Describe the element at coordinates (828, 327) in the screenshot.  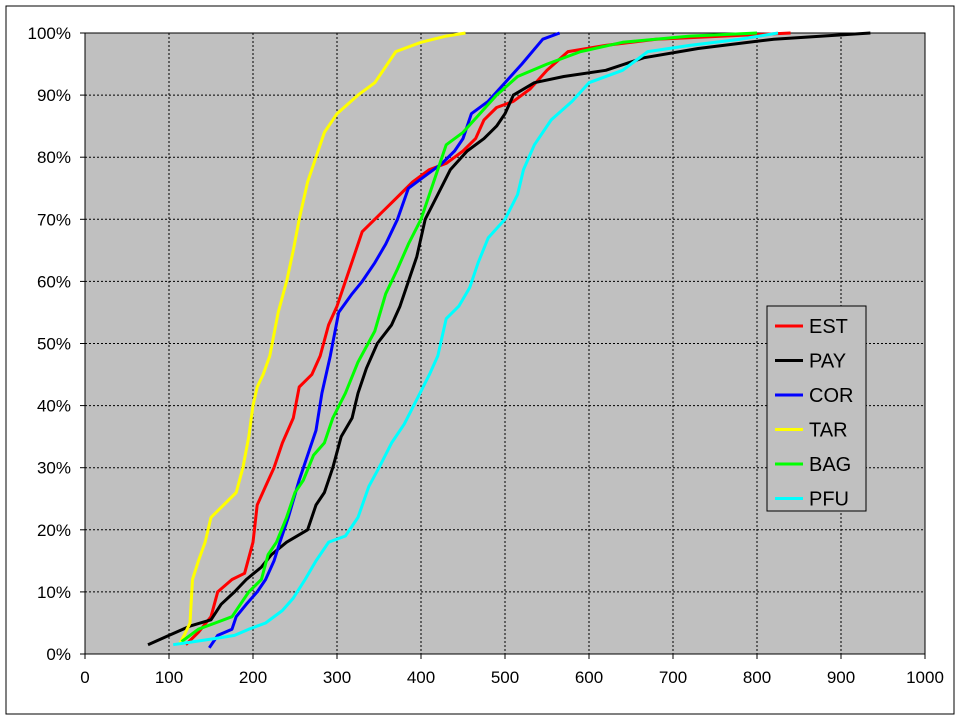
I see `legend-label-est: EST` at that location.